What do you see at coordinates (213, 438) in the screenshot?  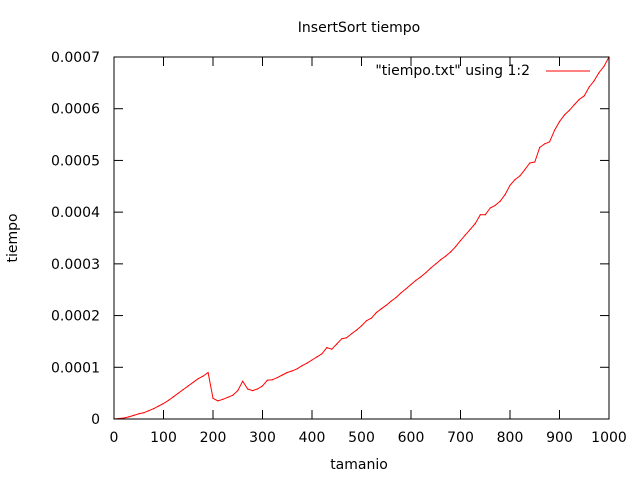 I see `x-tick-label: 200` at bounding box center [213, 438].